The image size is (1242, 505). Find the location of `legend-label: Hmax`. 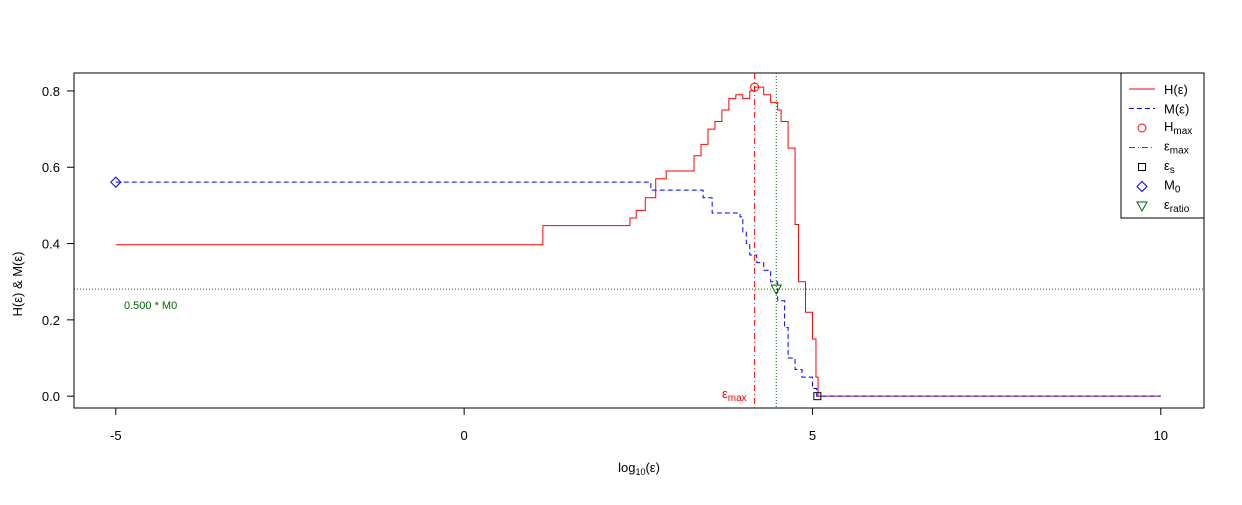

legend-label: Hmax is located at coordinates (1178, 128).